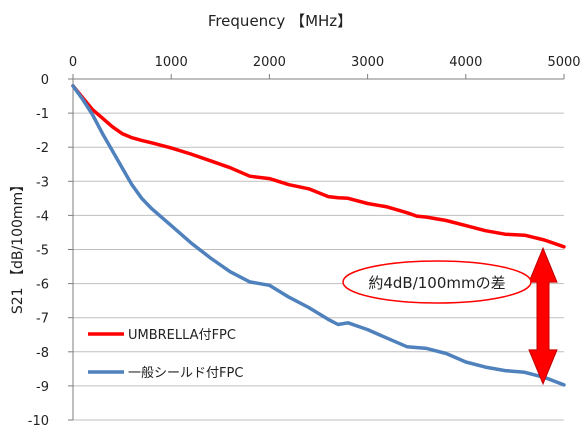 The image size is (584, 432). Describe the element at coordinates (165, 354) in the screenshot. I see `legend: UMBRELLA付FPC 一般シールド付FPC` at that location.